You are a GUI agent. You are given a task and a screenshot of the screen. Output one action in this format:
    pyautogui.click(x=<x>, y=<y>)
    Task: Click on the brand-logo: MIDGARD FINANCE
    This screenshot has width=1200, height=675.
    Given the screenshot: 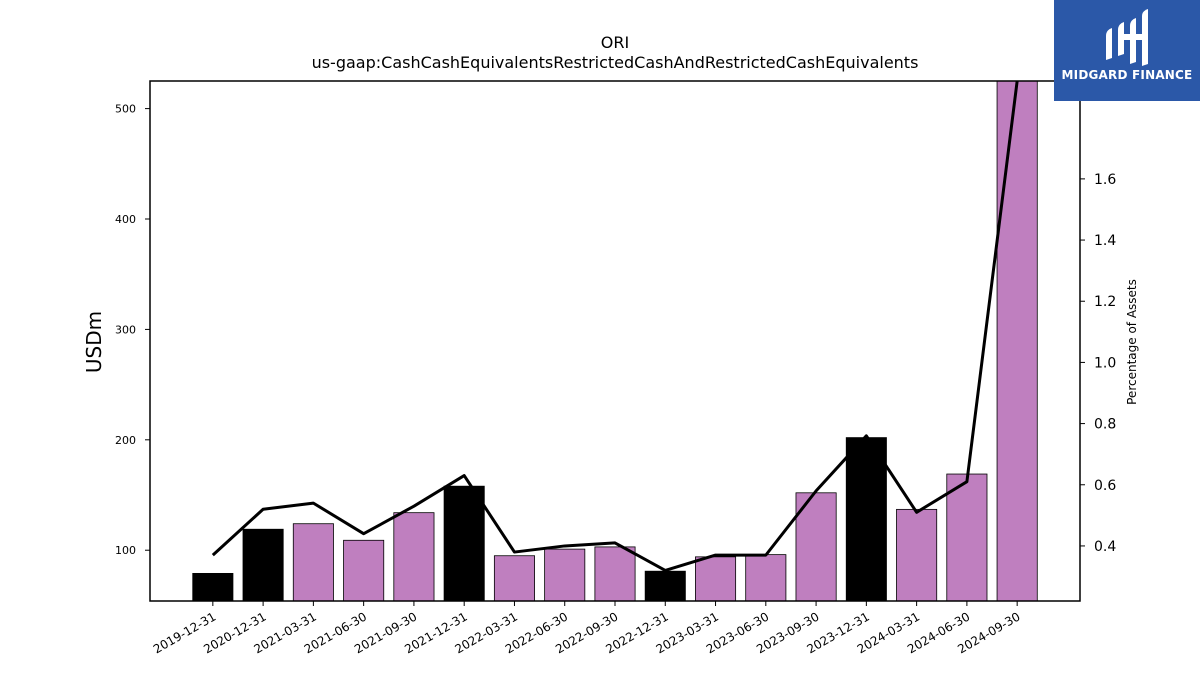 What is the action you would take?
    pyautogui.click(x=1127, y=50)
    